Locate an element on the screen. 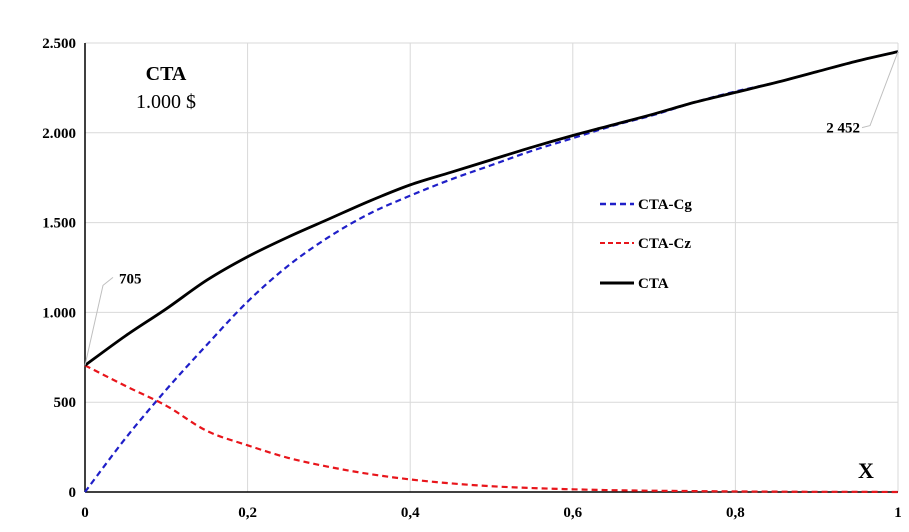 Image resolution: width=909 pixels, height=532 pixels. y-tick-label: 2.000 is located at coordinates (59, 134).